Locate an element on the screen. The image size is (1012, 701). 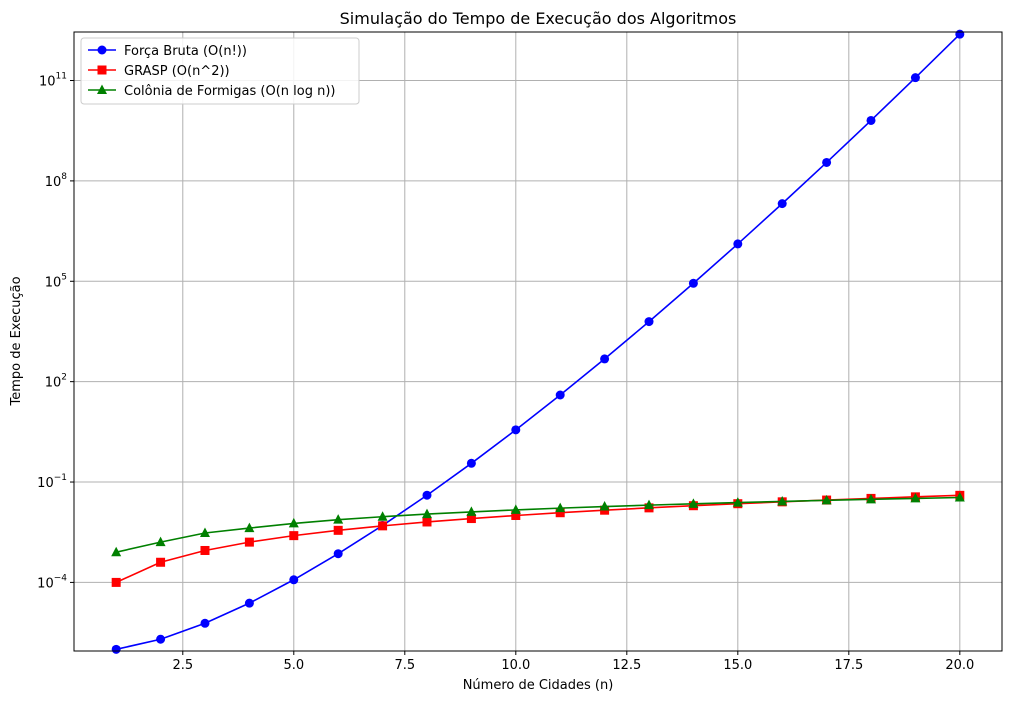
legend-label: Força Bruta (O(n!)) is located at coordinates (185, 51).